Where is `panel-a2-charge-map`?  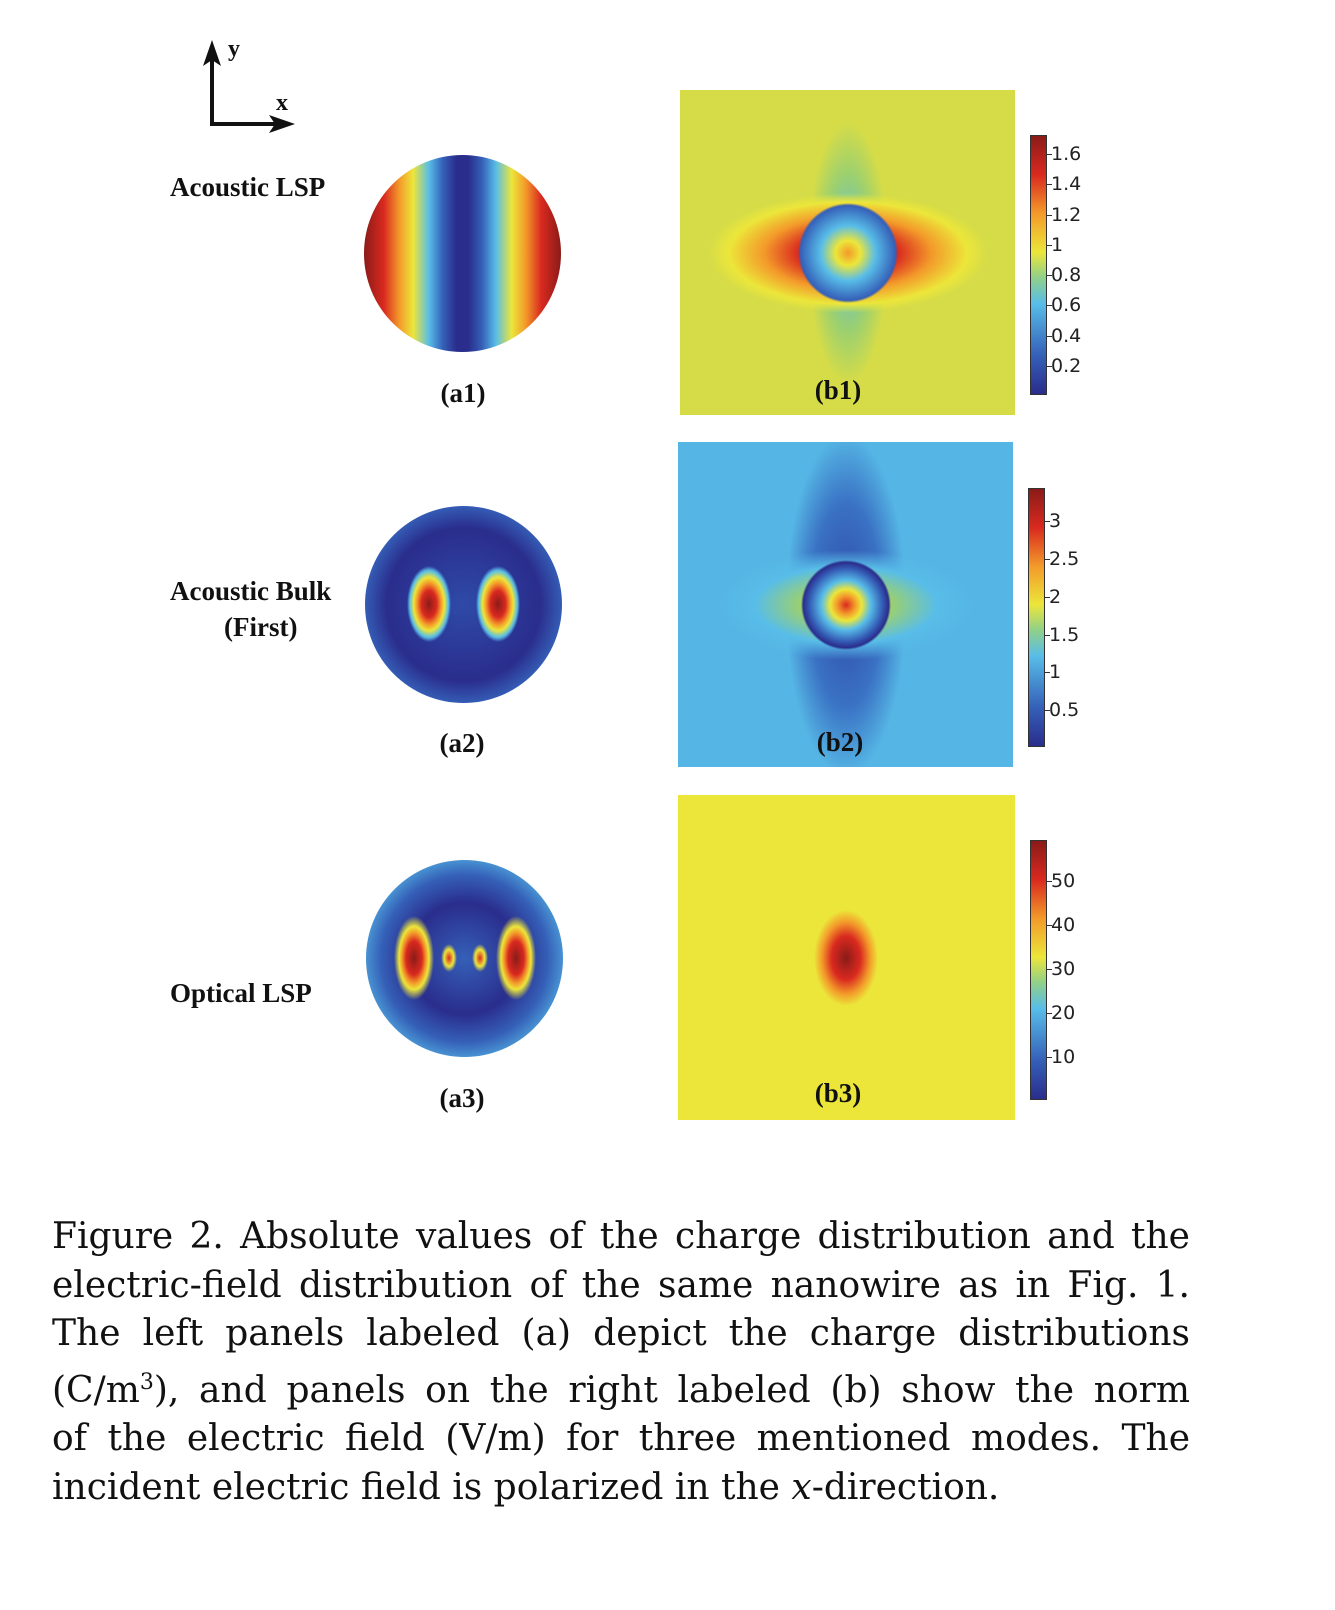
panel-a2-charge-map is located at coordinates (463, 604).